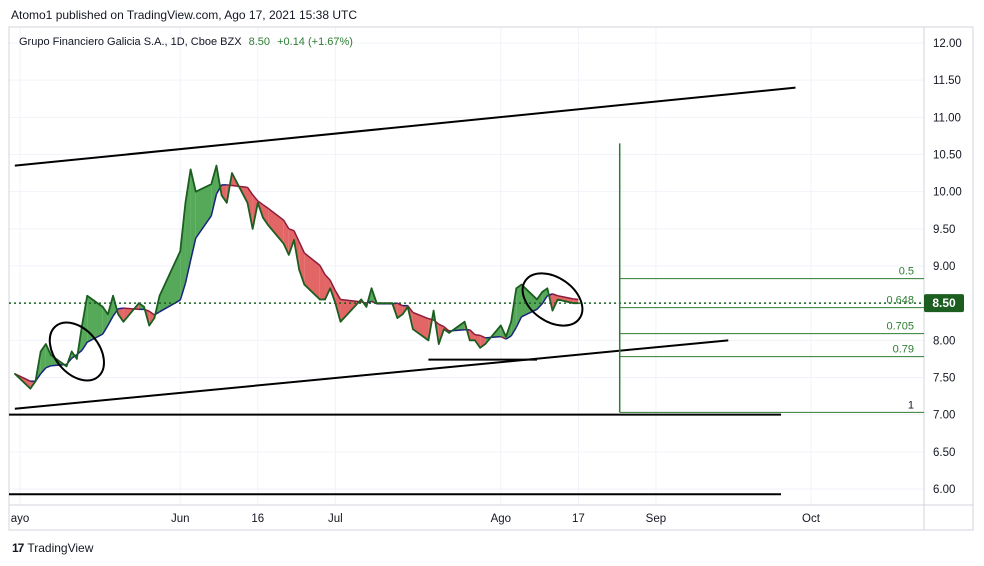 The height and width of the screenshot is (566, 984). What do you see at coordinates (947, 118) in the screenshot?
I see `price-tick-label: 11.00` at bounding box center [947, 118].